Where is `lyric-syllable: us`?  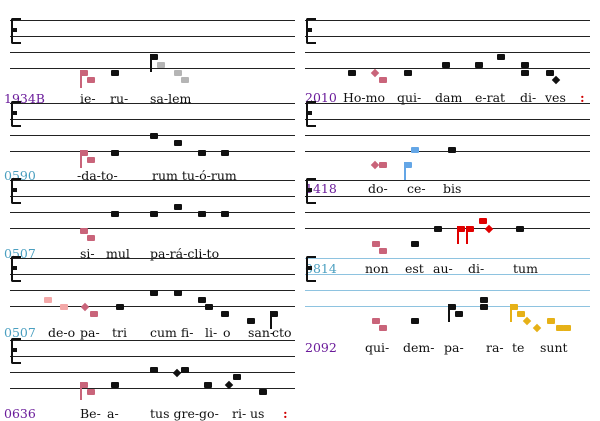 lyric-syllable: us is located at coordinates (257, 413).